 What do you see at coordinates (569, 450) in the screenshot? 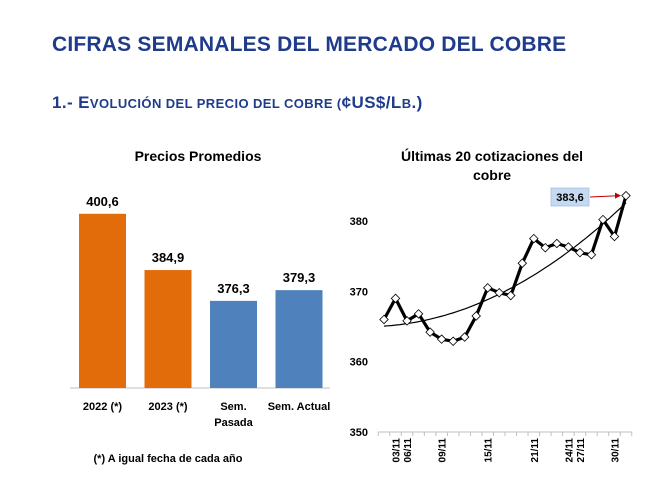
I see `x-tick-label: 24/11` at bounding box center [569, 450].